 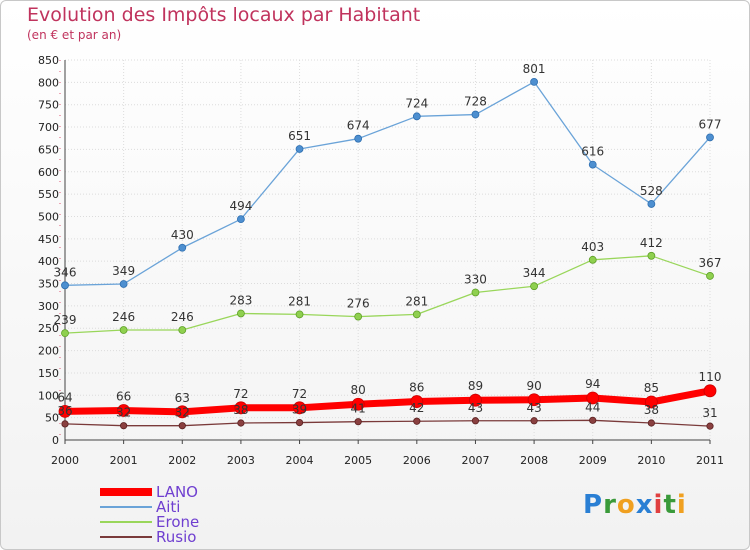 I want to click on data-label-erone: 367, so click(x=710, y=263).